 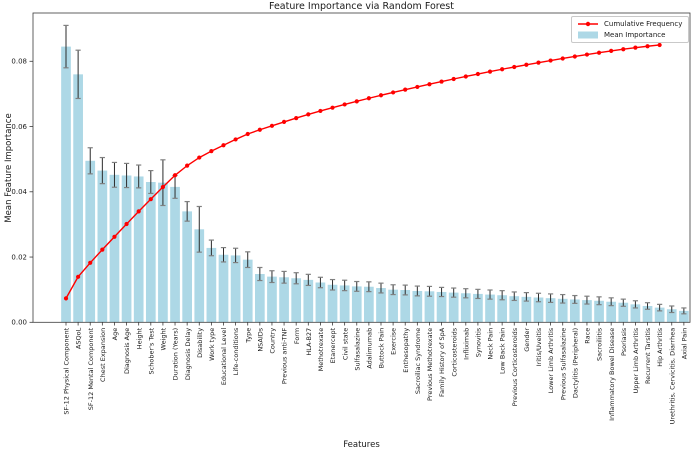 What do you see at coordinates (151, 350) in the screenshot?
I see `x-tick-label: Schober's Test` at bounding box center [151, 350].